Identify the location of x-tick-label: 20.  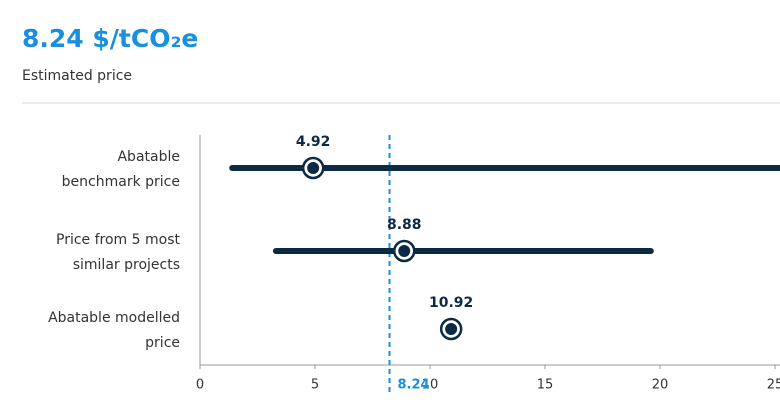
(660, 385).